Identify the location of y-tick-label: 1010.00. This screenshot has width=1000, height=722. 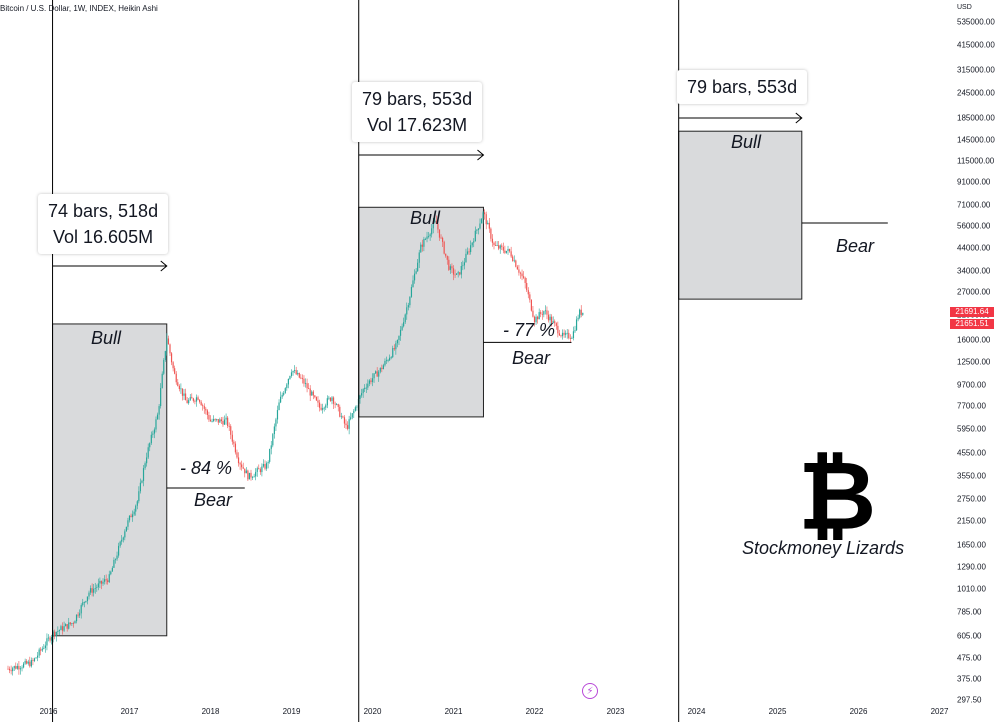
(971, 589).